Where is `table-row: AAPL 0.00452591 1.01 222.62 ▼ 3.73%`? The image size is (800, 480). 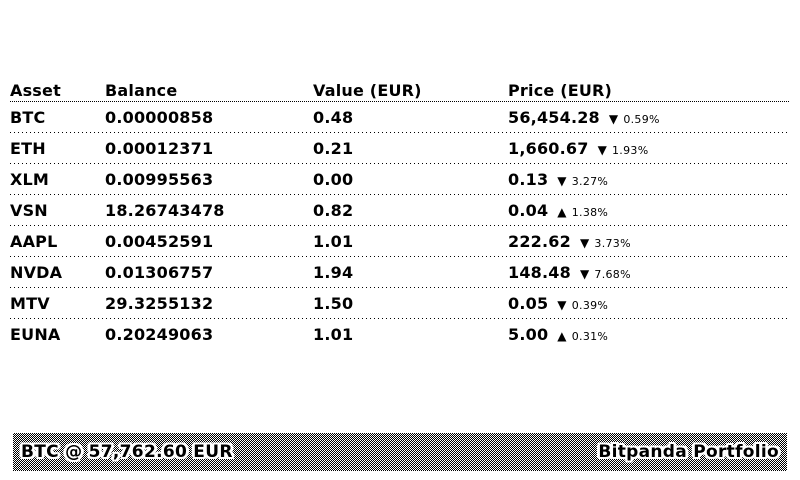 table-row: AAPL 0.00452591 1.01 222.62 ▼ 3.73% is located at coordinates (400, 241).